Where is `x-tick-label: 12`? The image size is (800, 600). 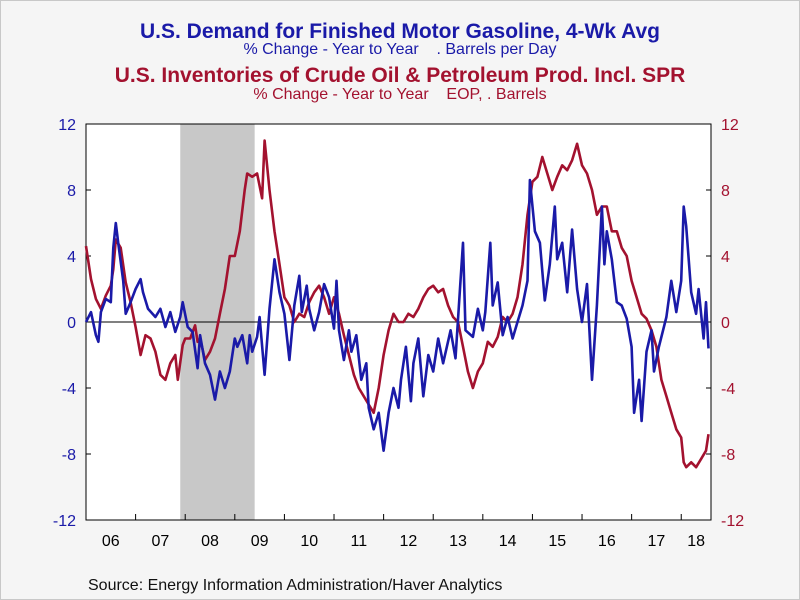 x-tick-label: 12 is located at coordinates (409, 541).